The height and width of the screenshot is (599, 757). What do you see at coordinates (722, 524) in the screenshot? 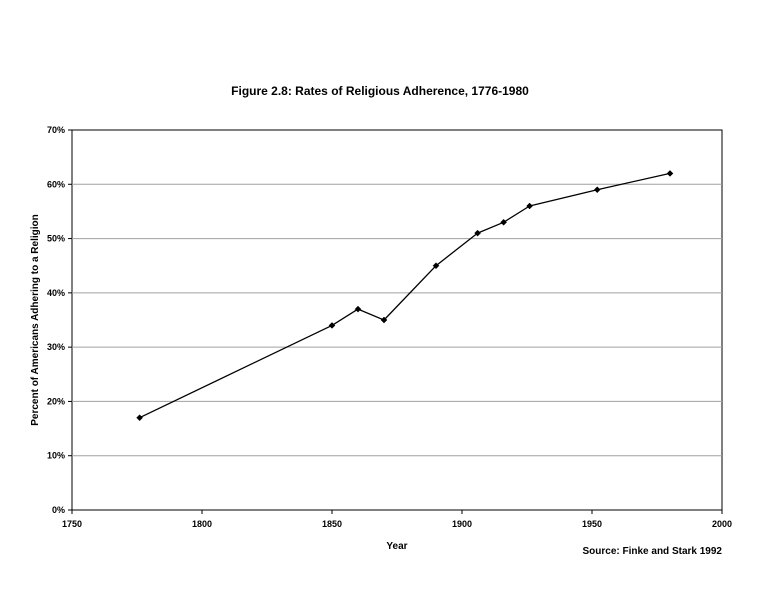
I see `x-tick-label: 2000` at bounding box center [722, 524].